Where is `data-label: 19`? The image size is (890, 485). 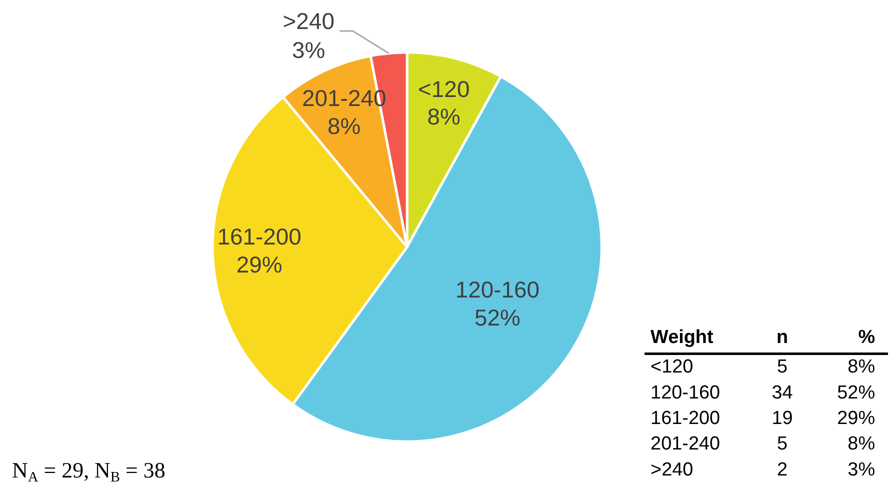 data-label: 19 is located at coordinates (782, 418).